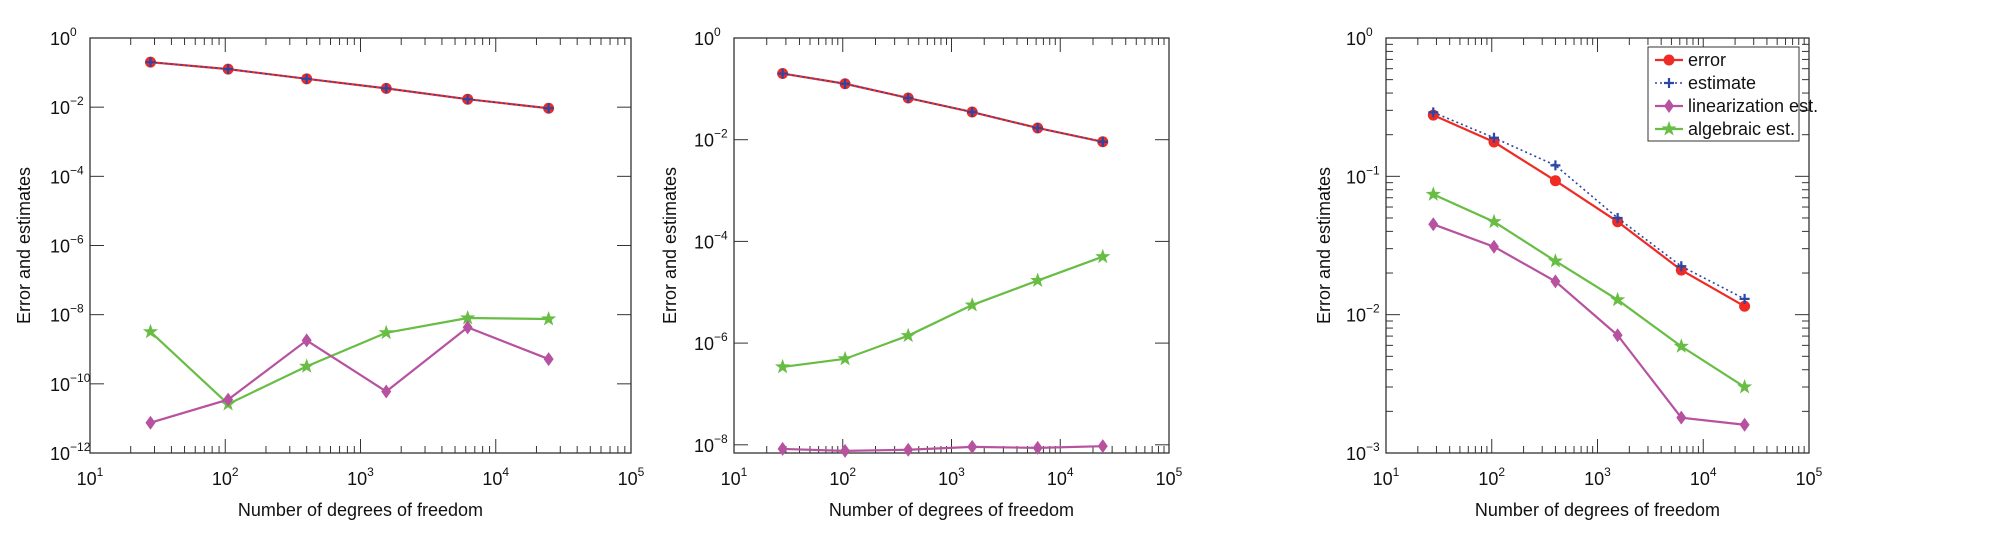 Image resolution: width=2009 pixels, height=537 pixels. Describe the element at coordinates (1363, 452) in the screenshot. I see `y-tick-label: 10⁻³` at that location.